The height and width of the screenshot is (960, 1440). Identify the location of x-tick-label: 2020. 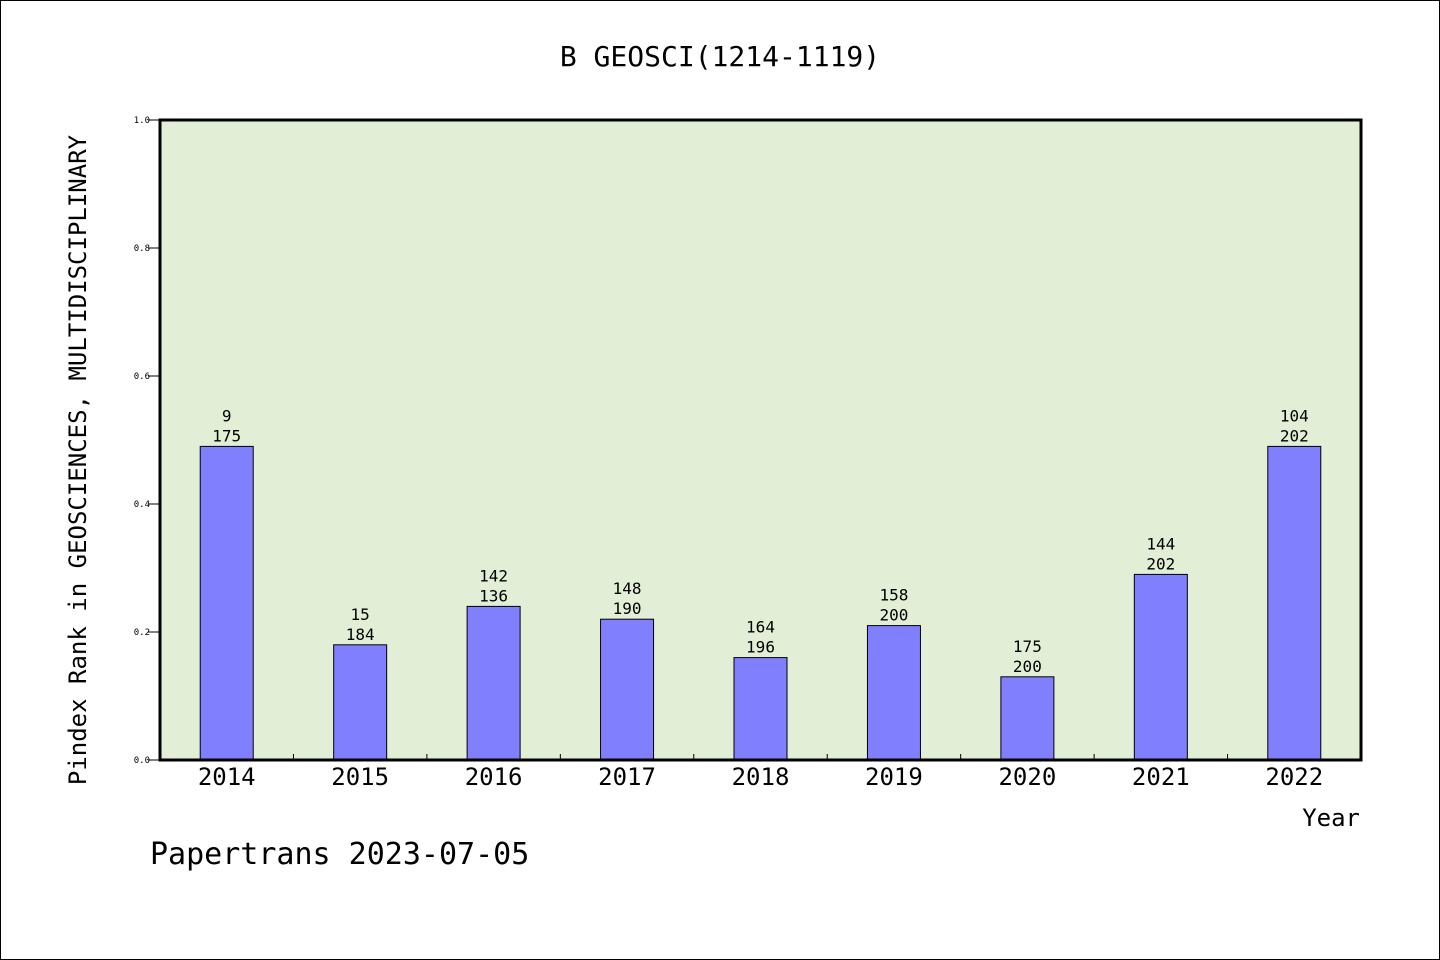
(1027, 777).